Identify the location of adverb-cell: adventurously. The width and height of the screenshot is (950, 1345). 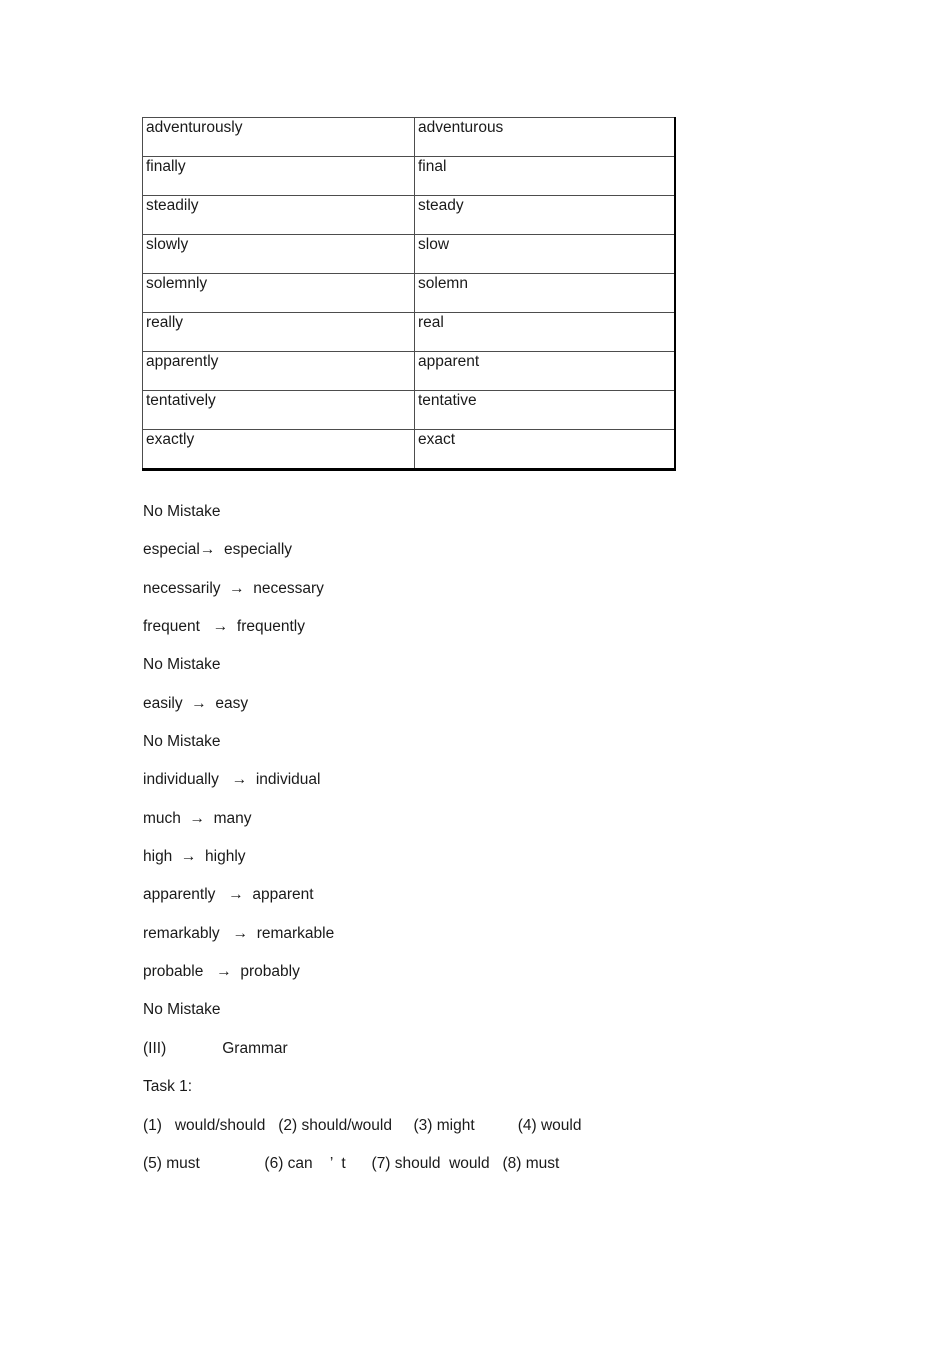
(278, 137).